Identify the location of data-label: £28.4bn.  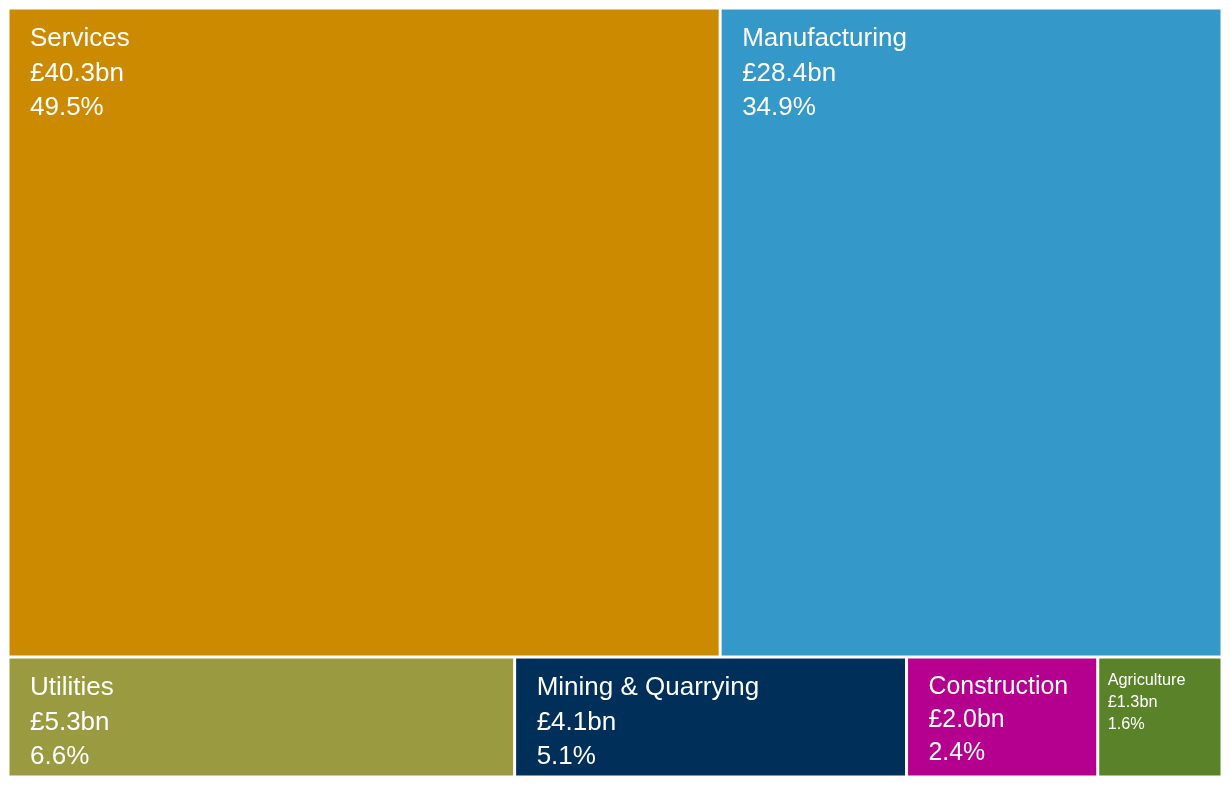
(789, 71).